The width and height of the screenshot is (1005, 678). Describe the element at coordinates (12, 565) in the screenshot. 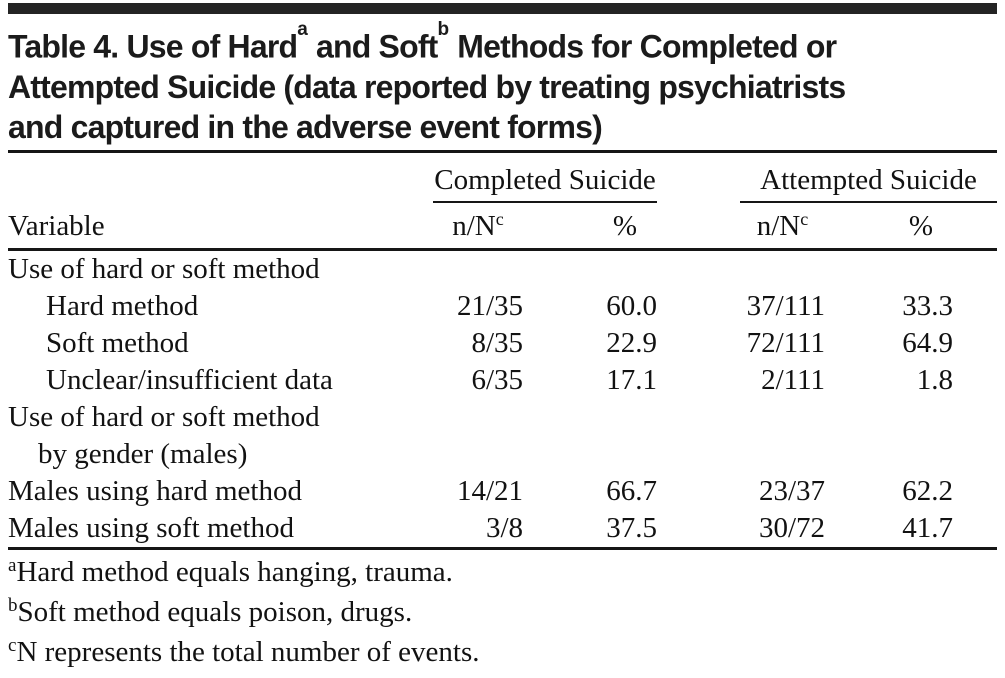

I see `footnote-a-marker: a` at that location.